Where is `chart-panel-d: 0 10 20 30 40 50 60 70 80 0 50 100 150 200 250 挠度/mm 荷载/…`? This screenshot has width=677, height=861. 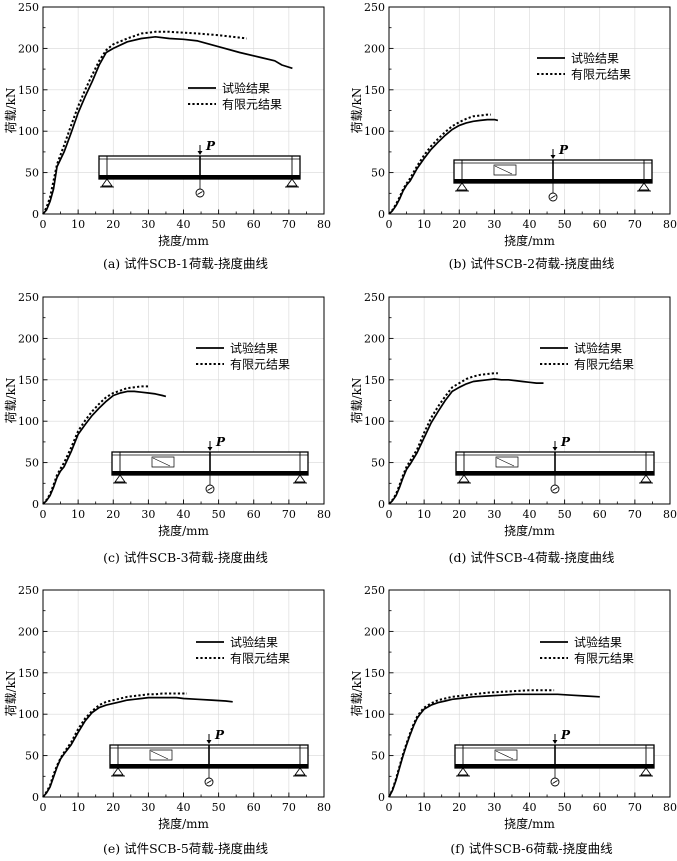
chart-panel-d: 0 10 20 30 40 50 60 70 80 0 50 100 150 200 250 挠度/mm 荷载/… is located at coordinates (513, 414).